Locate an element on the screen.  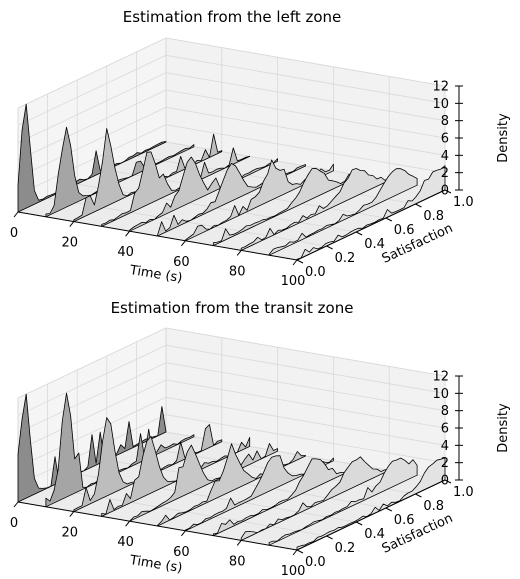
chart-title: Estimation from the transit zone is located at coordinates (232, 308).